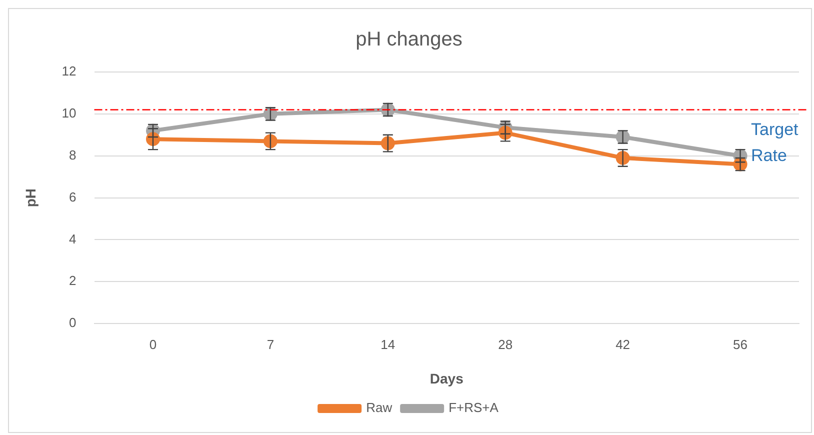  Describe the element at coordinates (69, 113) in the screenshot. I see `y-tick-label: 10` at that location.